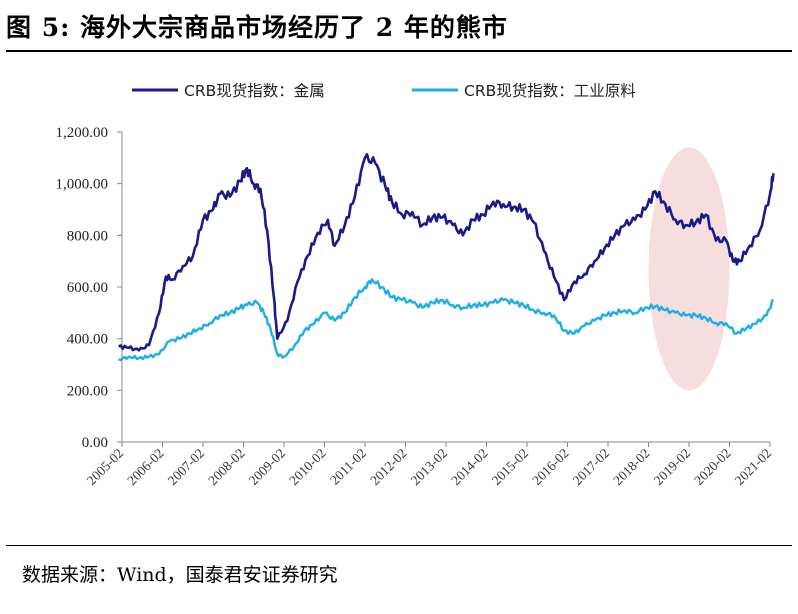 The width and height of the screenshot is (798, 614). I want to click on x-tick-label: 2016-02, so click(550, 467).